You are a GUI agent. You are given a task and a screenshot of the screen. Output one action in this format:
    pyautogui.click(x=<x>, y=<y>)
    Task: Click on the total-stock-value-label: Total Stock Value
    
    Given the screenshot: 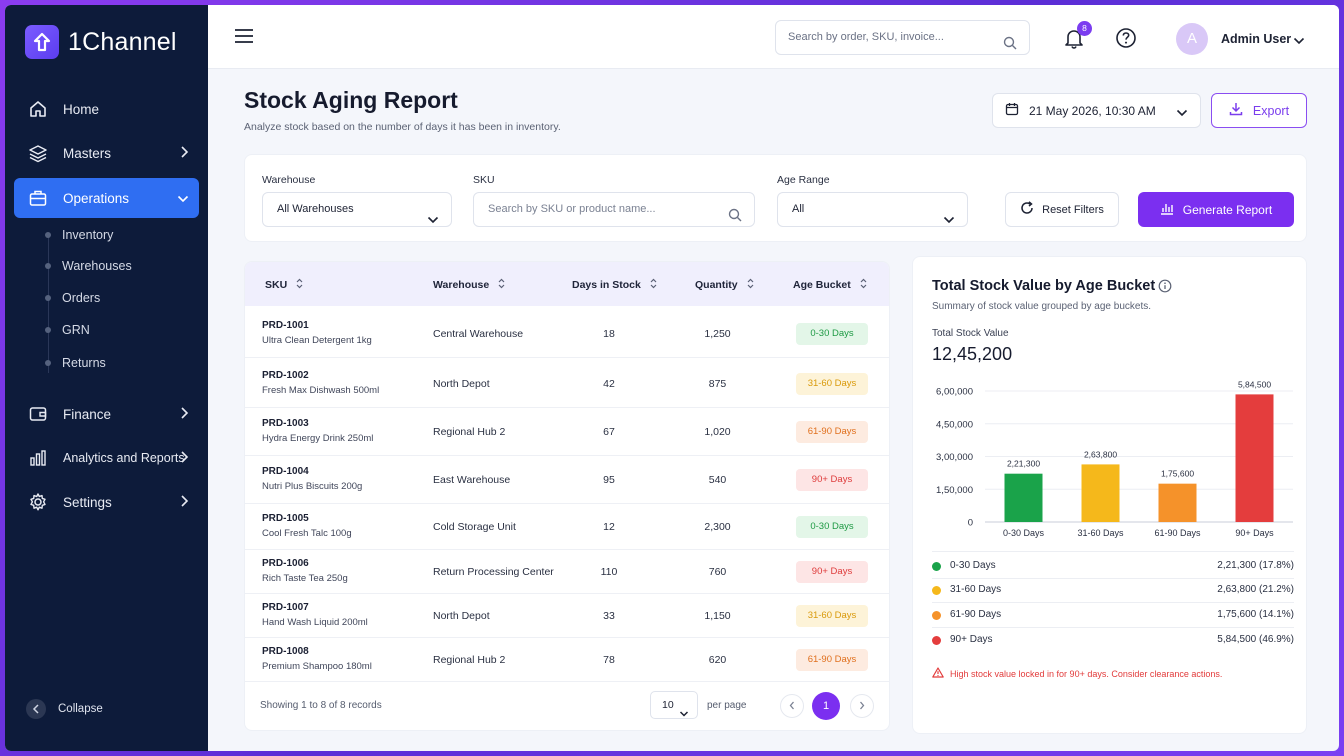 What is the action you would take?
    pyautogui.click(x=970, y=333)
    